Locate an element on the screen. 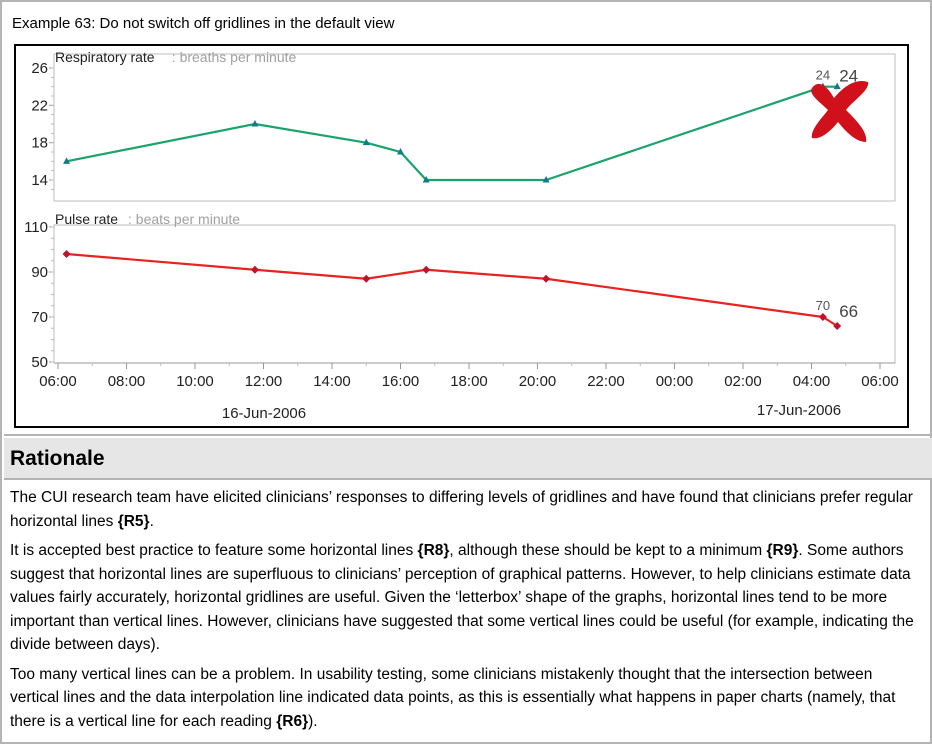  x-tick-label: 20:00 is located at coordinates (538, 381).